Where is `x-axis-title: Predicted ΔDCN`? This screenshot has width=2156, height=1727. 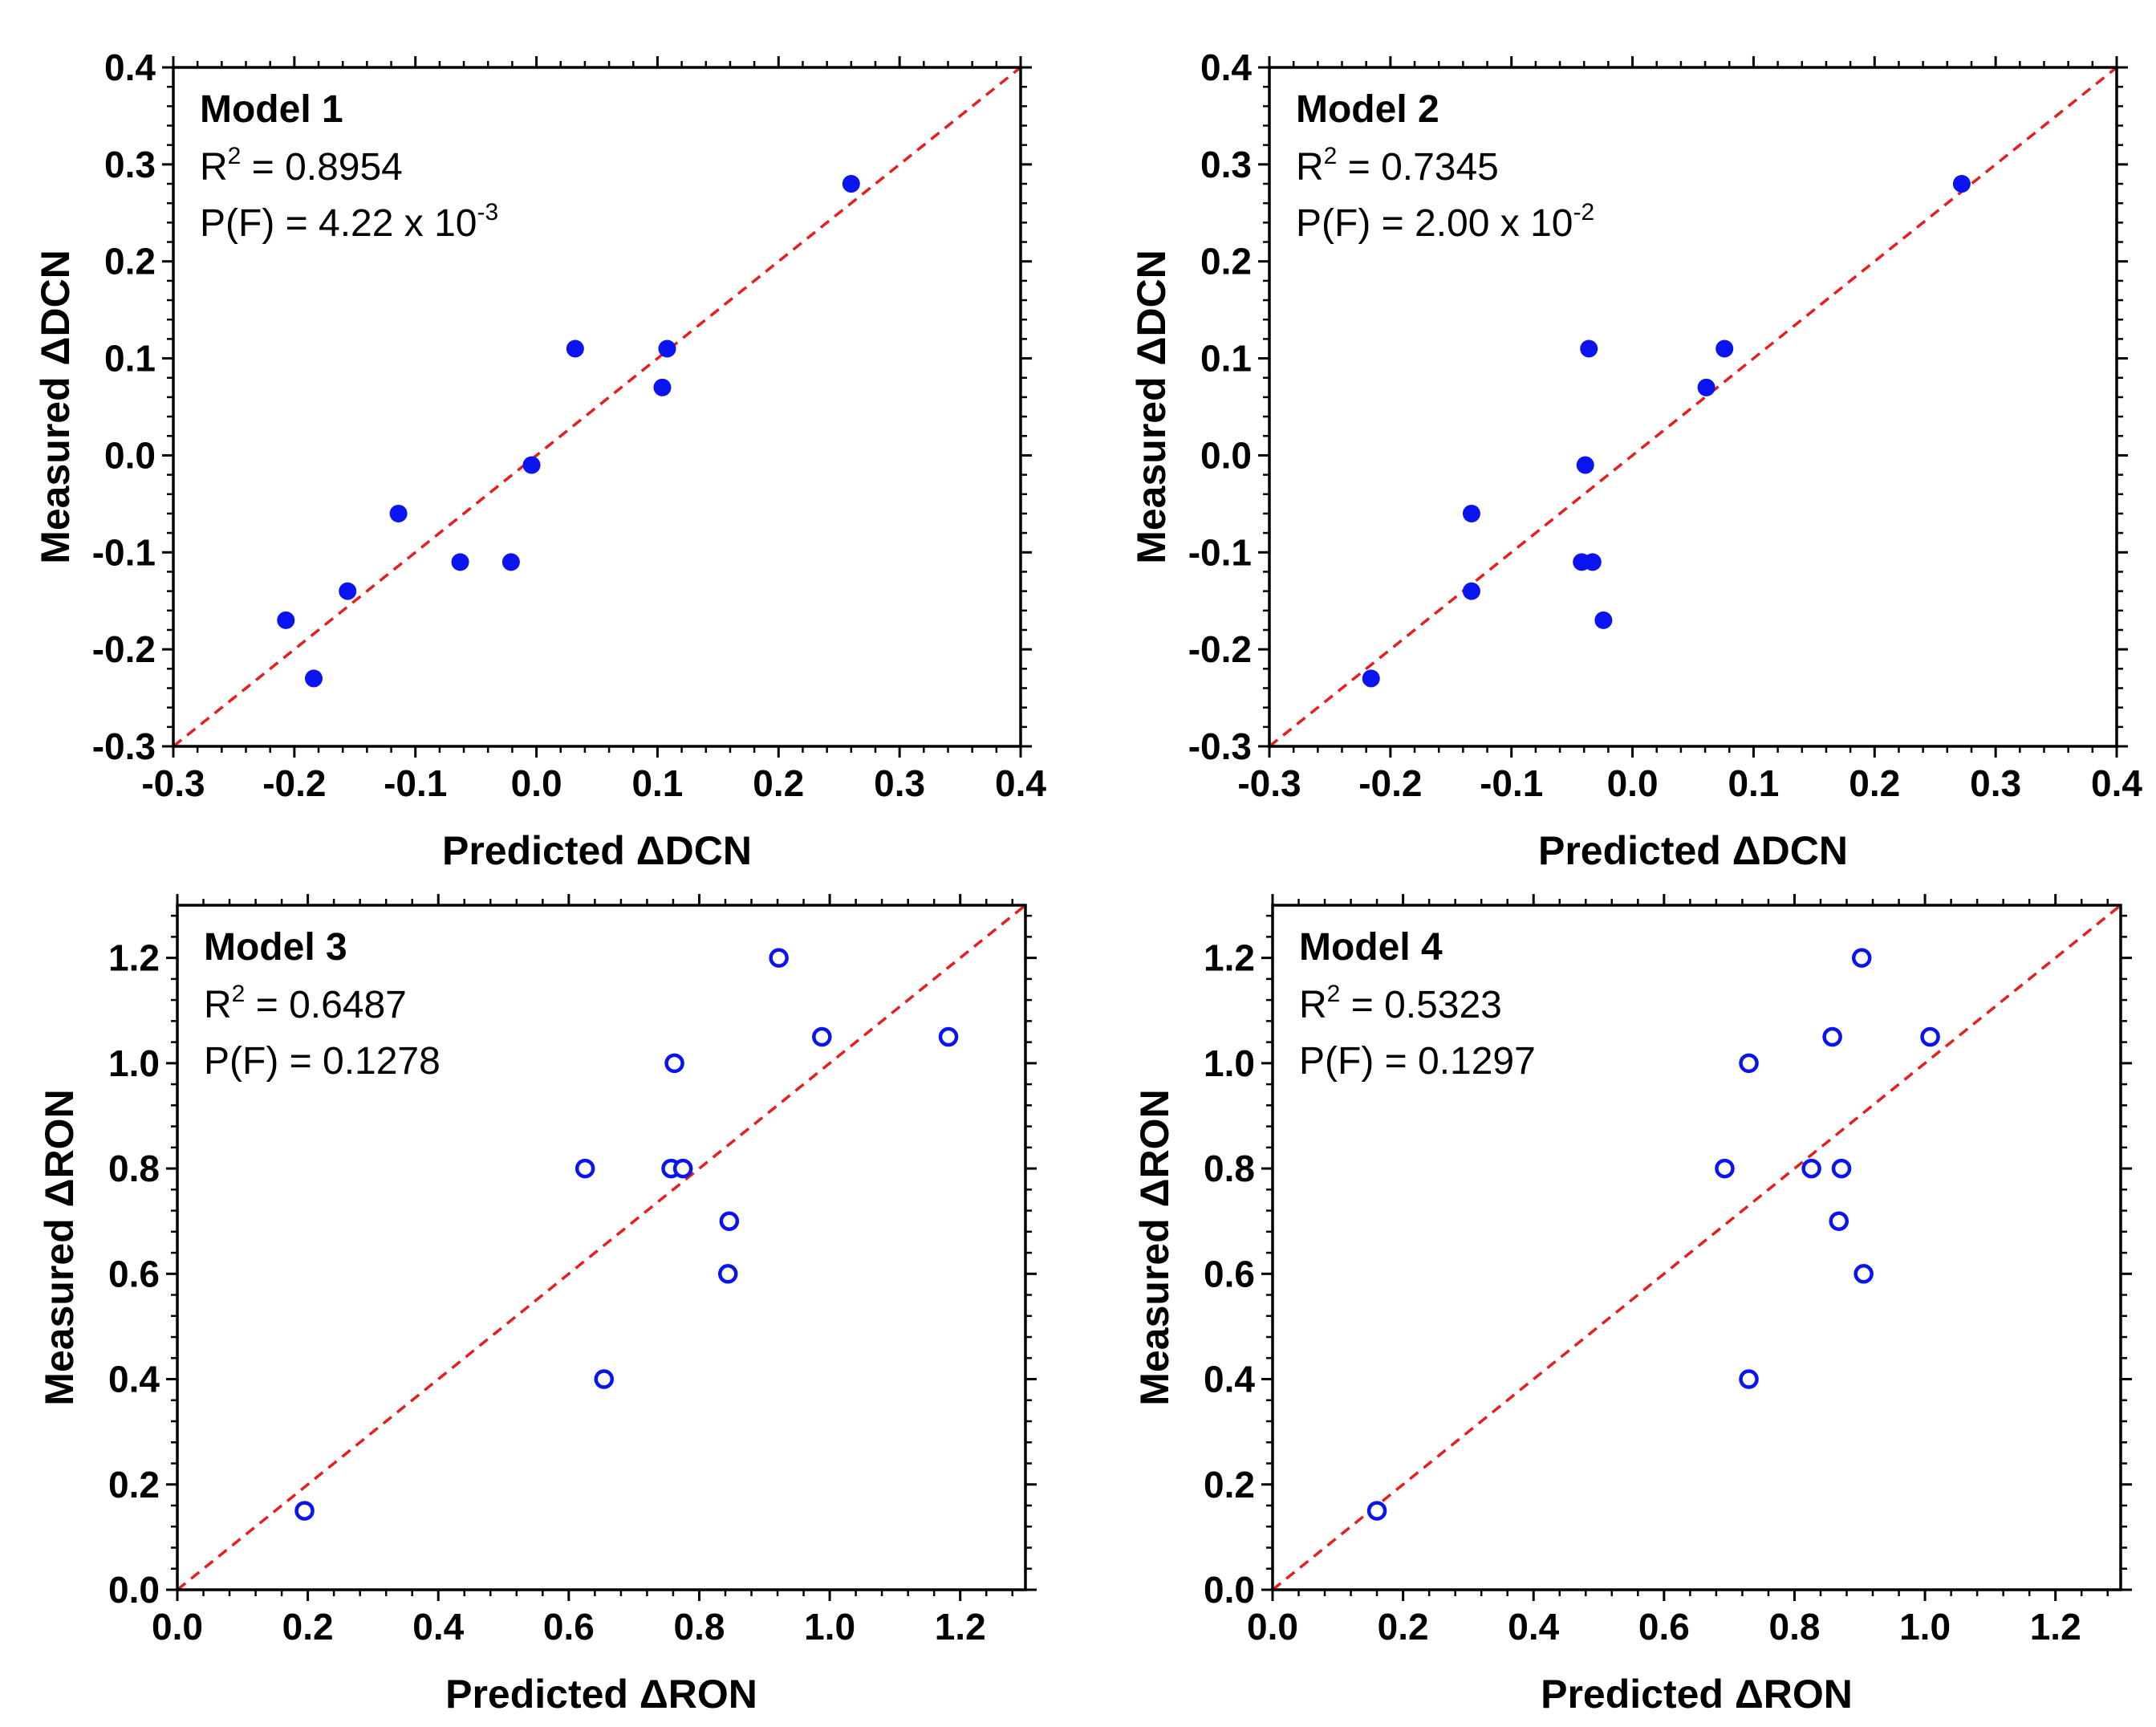
x-axis-title: Predicted ΔDCN is located at coordinates (1693, 851).